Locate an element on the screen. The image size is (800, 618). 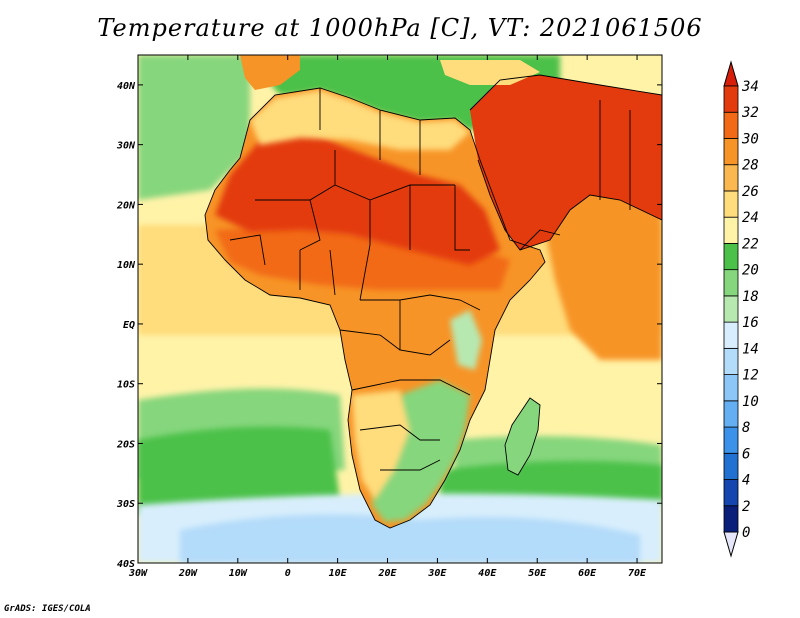
land-madagascar is located at coordinates (522, 436).